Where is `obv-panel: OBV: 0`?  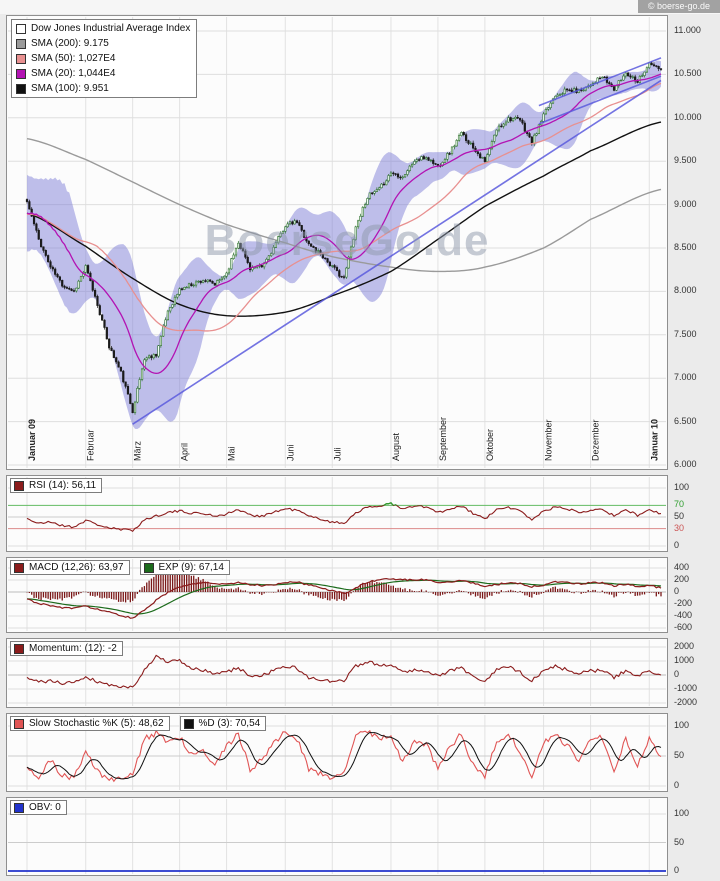 obv-panel: OBV: 0 is located at coordinates (337, 836).